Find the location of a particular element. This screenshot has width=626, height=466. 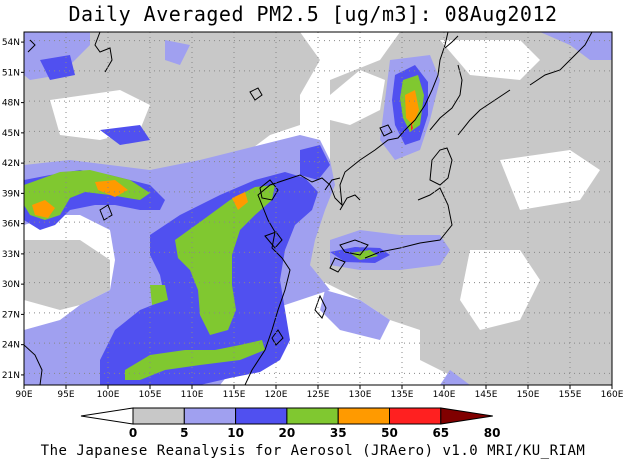

lat-tick-label: 27N is located at coordinates (11, 315).